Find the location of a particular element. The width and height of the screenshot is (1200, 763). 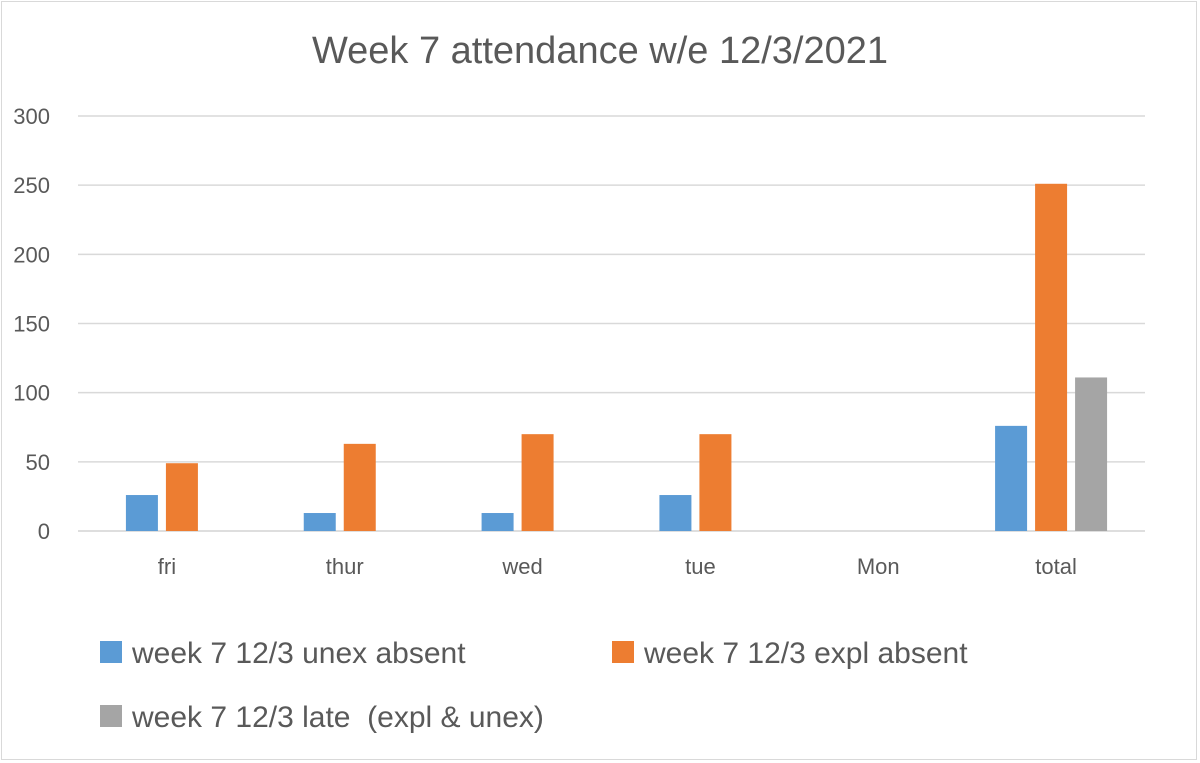

x-tick-label: total is located at coordinates (1056, 566).